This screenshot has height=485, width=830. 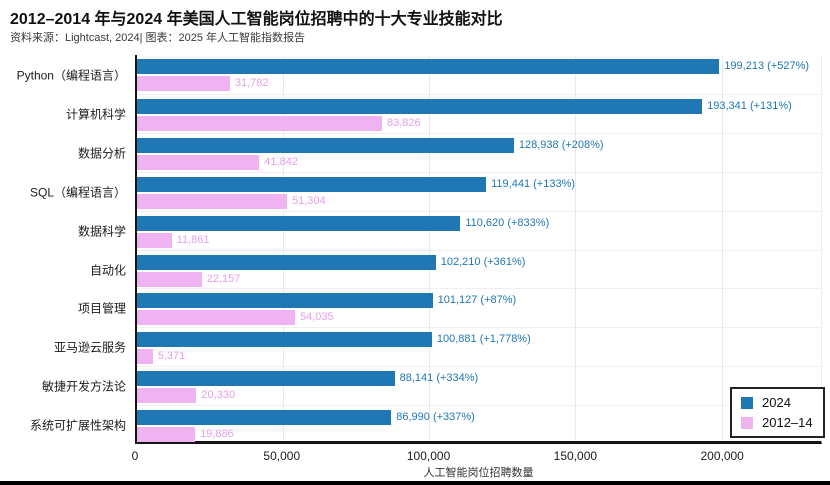 I want to click on bar-value-label-2024: 110,620 (+833%), so click(x=507, y=222).